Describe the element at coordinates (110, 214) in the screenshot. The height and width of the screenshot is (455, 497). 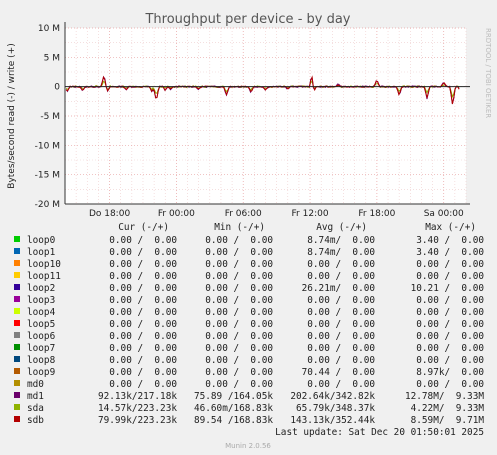
I see `x-tick-label: Do 18:00` at that location.